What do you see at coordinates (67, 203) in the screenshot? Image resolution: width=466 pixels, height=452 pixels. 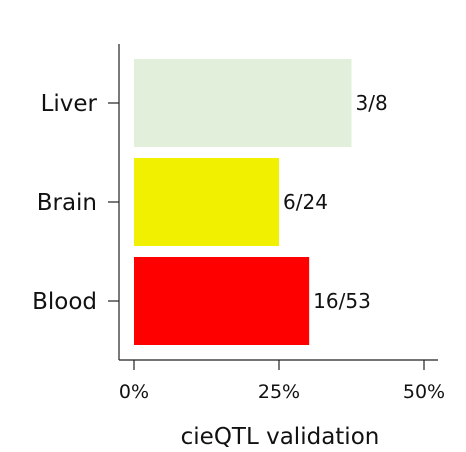 I see `category-label-brain: Brain` at bounding box center [67, 203].